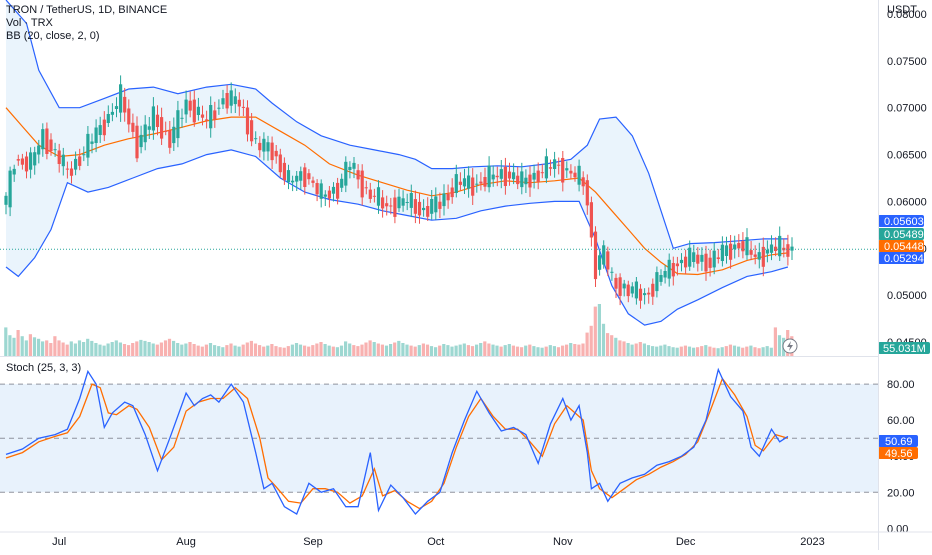 The image size is (932, 555). What do you see at coordinates (29, 23) in the screenshot?
I see `volume-legend: Vol · TRX` at bounding box center [29, 23].